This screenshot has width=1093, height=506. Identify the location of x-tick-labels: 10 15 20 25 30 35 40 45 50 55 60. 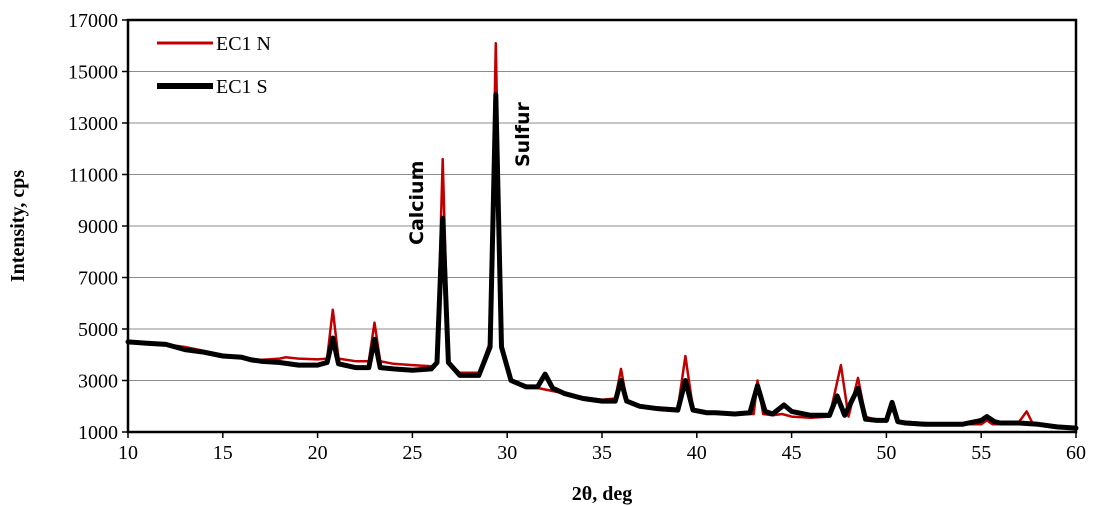
(602, 453).